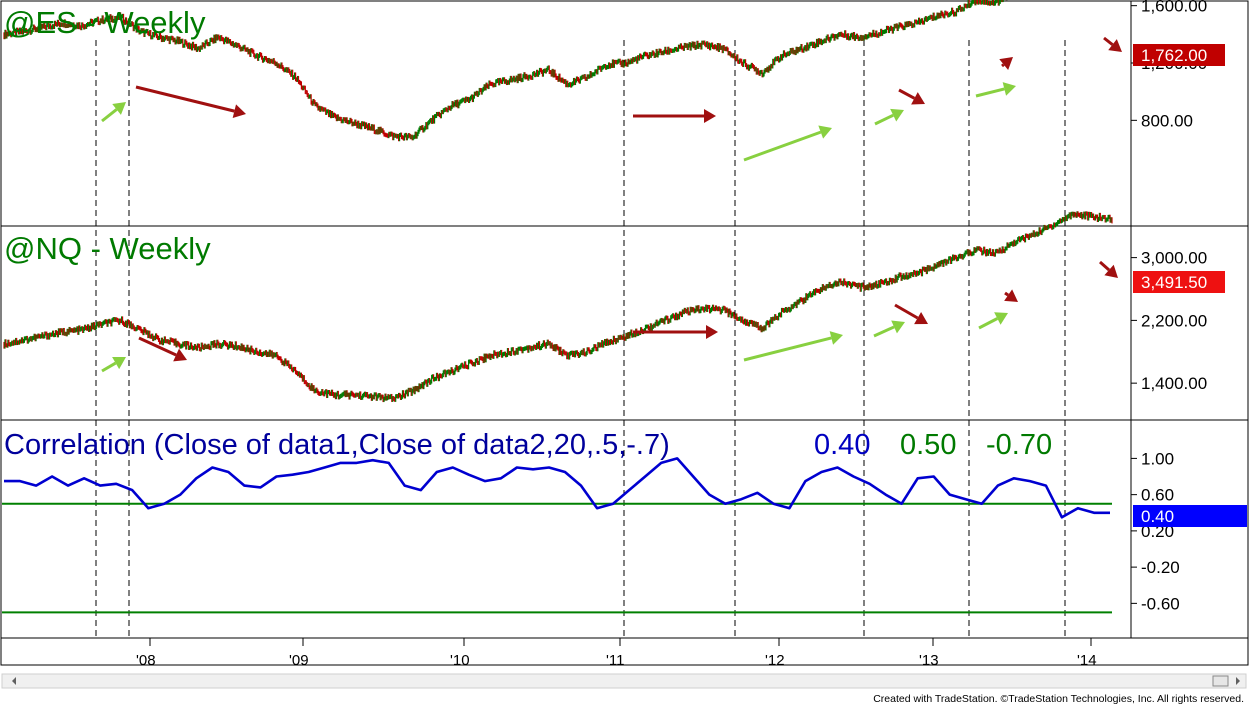  I want to click on scroll-thumb, so click(1220, 681).